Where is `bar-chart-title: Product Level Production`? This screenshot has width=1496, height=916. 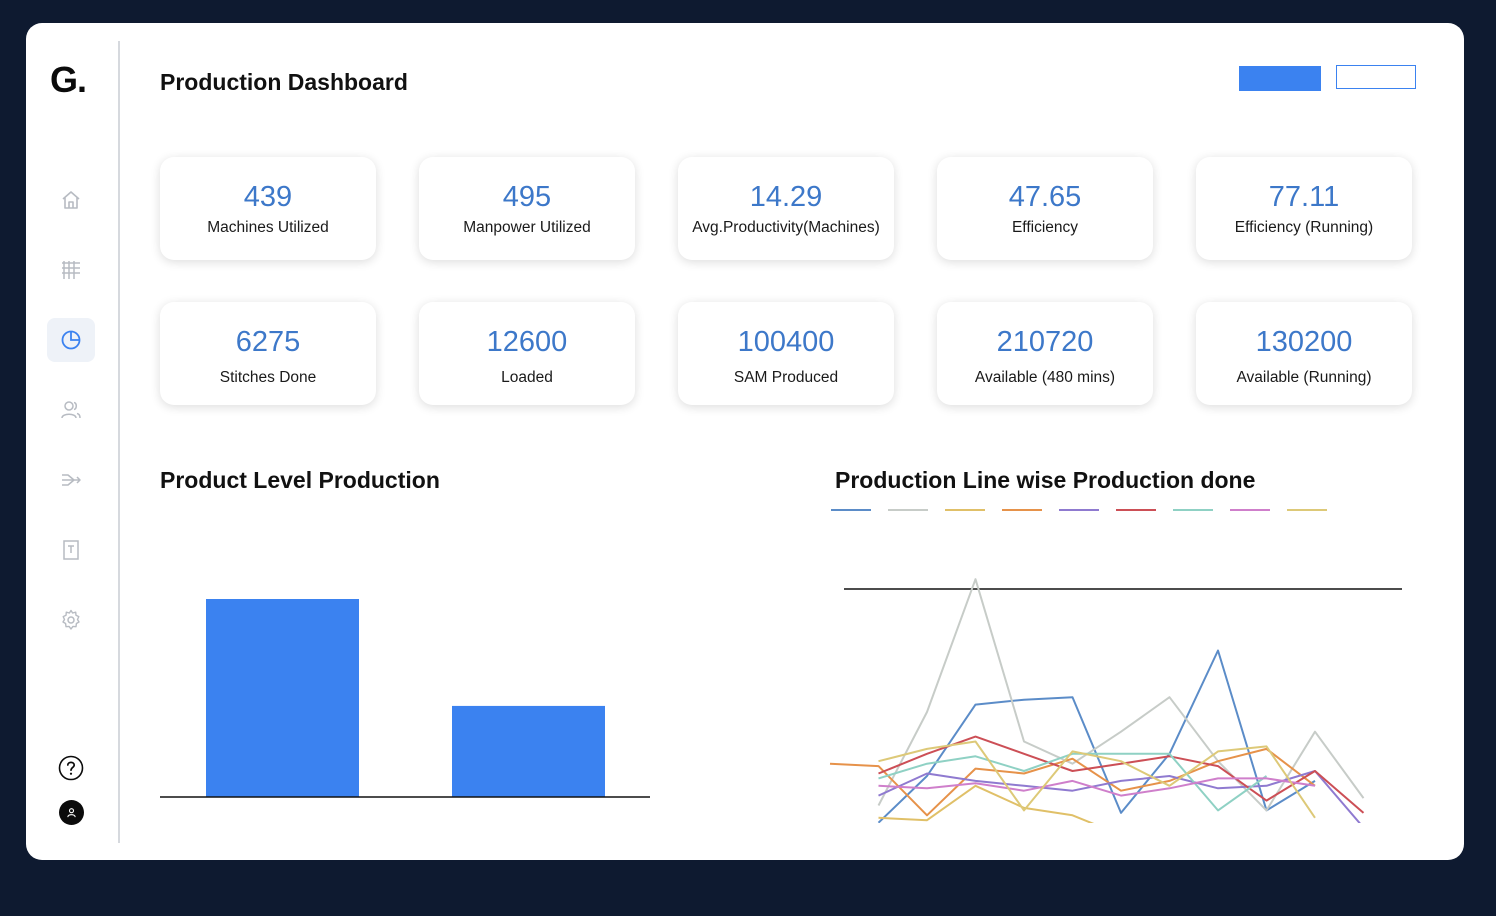
bar-chart-title: Product Level Production is located at coordinates (300, 480).